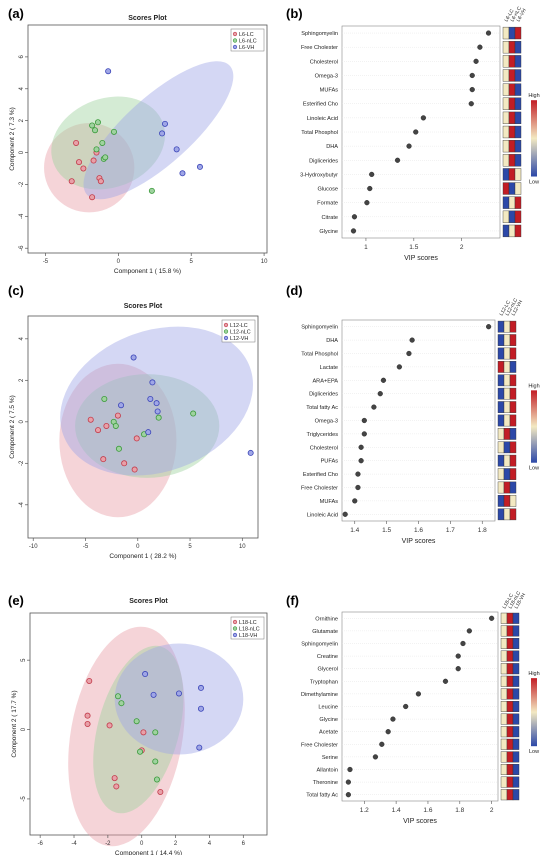 This screenshot has width=550, height=860. I want to click on x-tick-label: 1.4, so click(396, 810).